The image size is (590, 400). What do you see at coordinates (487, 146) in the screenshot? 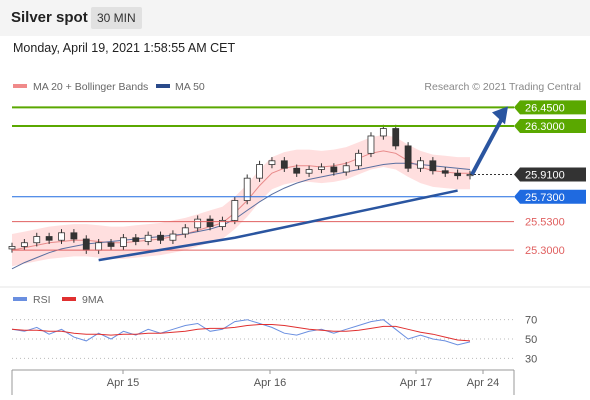
I see `forecast-arrow-shaft` at bounding box center [487, 146].